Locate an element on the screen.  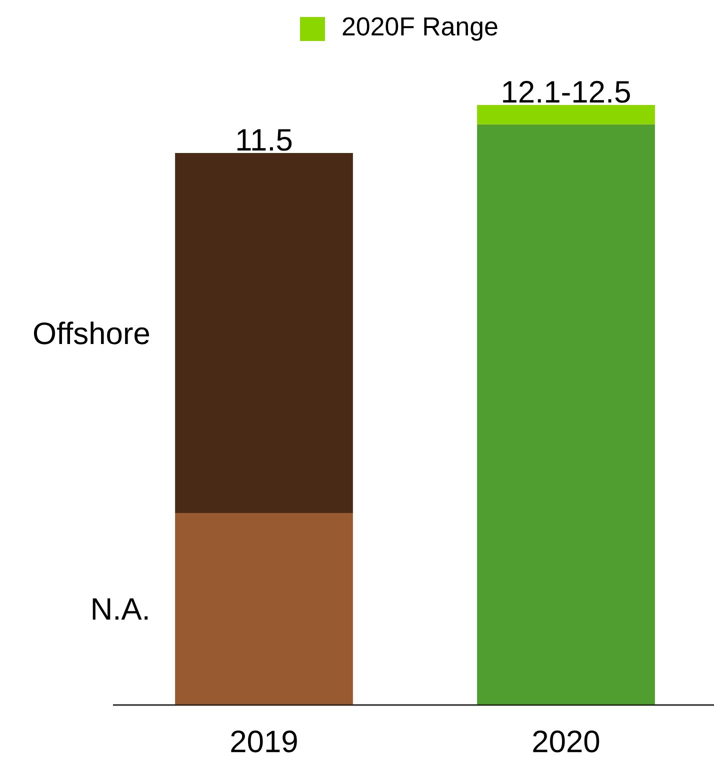
annotation: 11.5 is located at coordinates (264, 140).